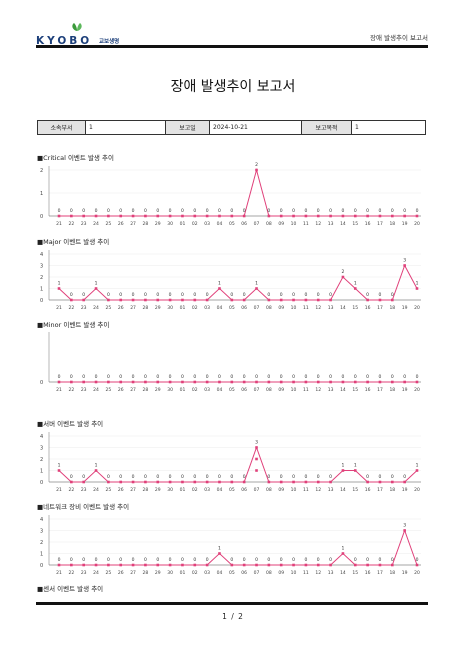 This screenshot has height=663, width=466. What do you see at coordinates (207, 490) in the screenshot?
I see `x-tick-label: 03` at bounding box center [207, 490].